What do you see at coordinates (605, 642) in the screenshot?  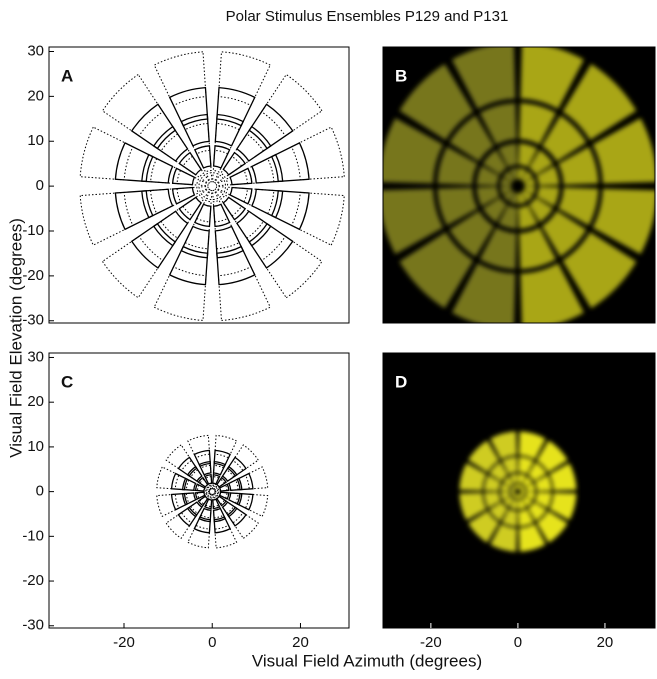 I see `x-tick-label: 20` at bounding box center [605, 642].